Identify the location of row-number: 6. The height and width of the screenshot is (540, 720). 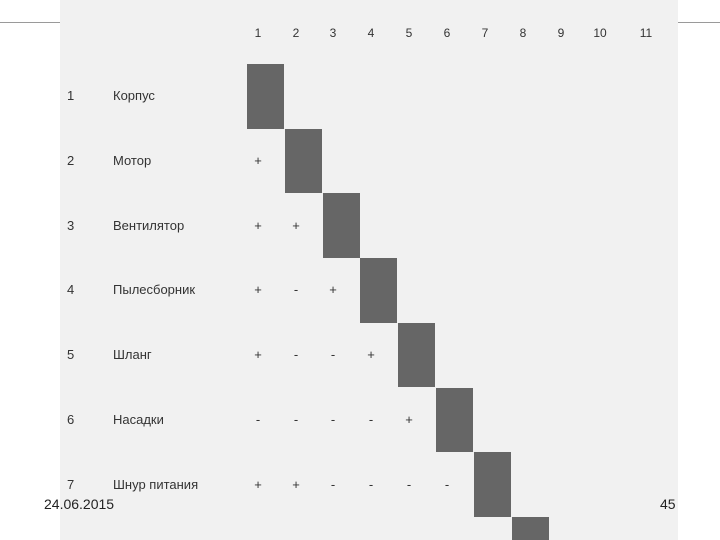
(71, 419).